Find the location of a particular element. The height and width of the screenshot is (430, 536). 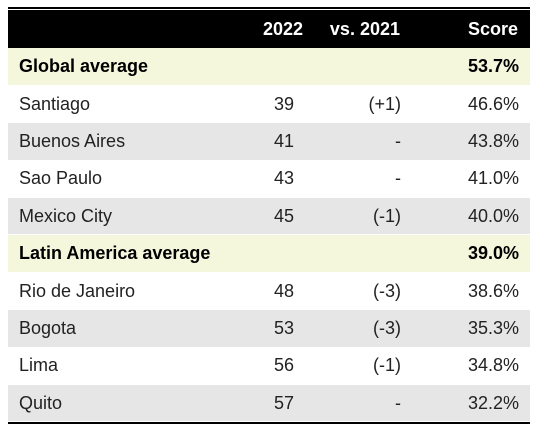

header-2022: 2022 is located at coordinates (283, 28).